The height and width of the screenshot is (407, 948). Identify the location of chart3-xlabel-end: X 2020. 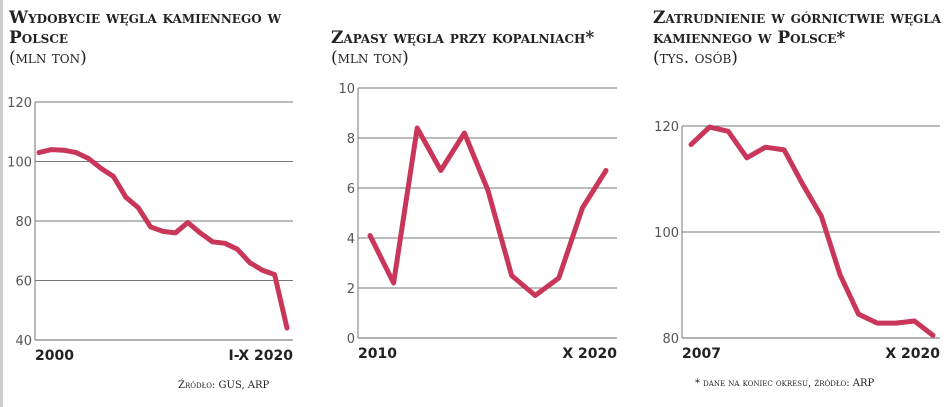
(912, 354).